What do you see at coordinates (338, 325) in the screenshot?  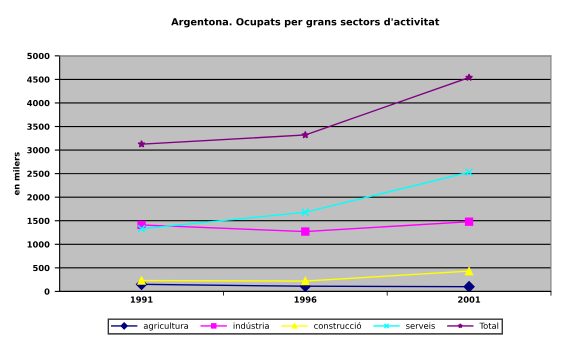 I see `legend-label: construcció` at bounding box center [338, 325].